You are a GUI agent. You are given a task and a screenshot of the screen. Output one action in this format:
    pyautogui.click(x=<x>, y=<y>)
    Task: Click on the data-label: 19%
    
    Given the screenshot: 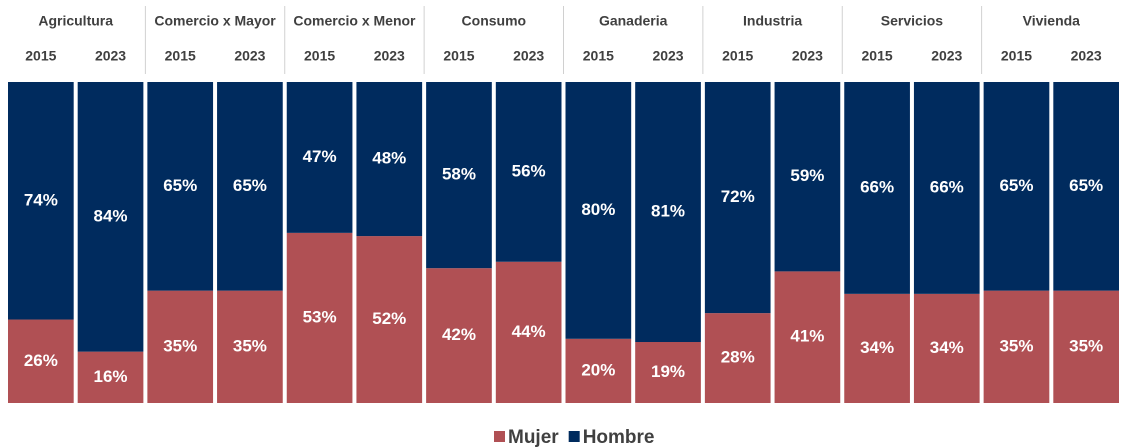 What is the action you would take?
    pyautogui.click(x=668, y=371)
    